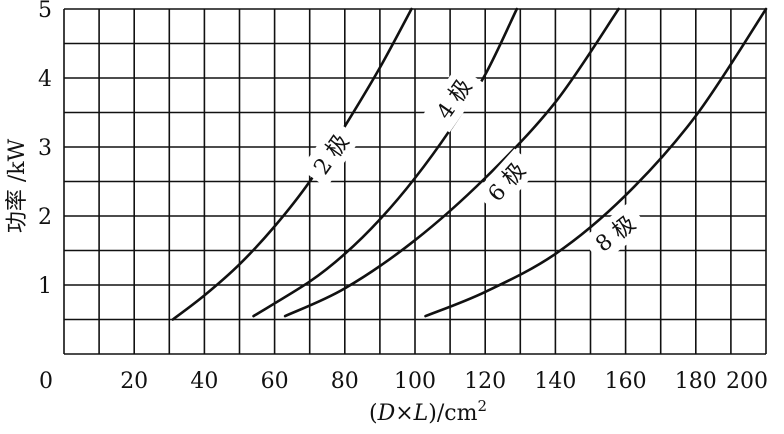 The height and width of the screenshot is (434, 784). I want to click on y-axis-title: 功率 /kW, so click(17, 185).